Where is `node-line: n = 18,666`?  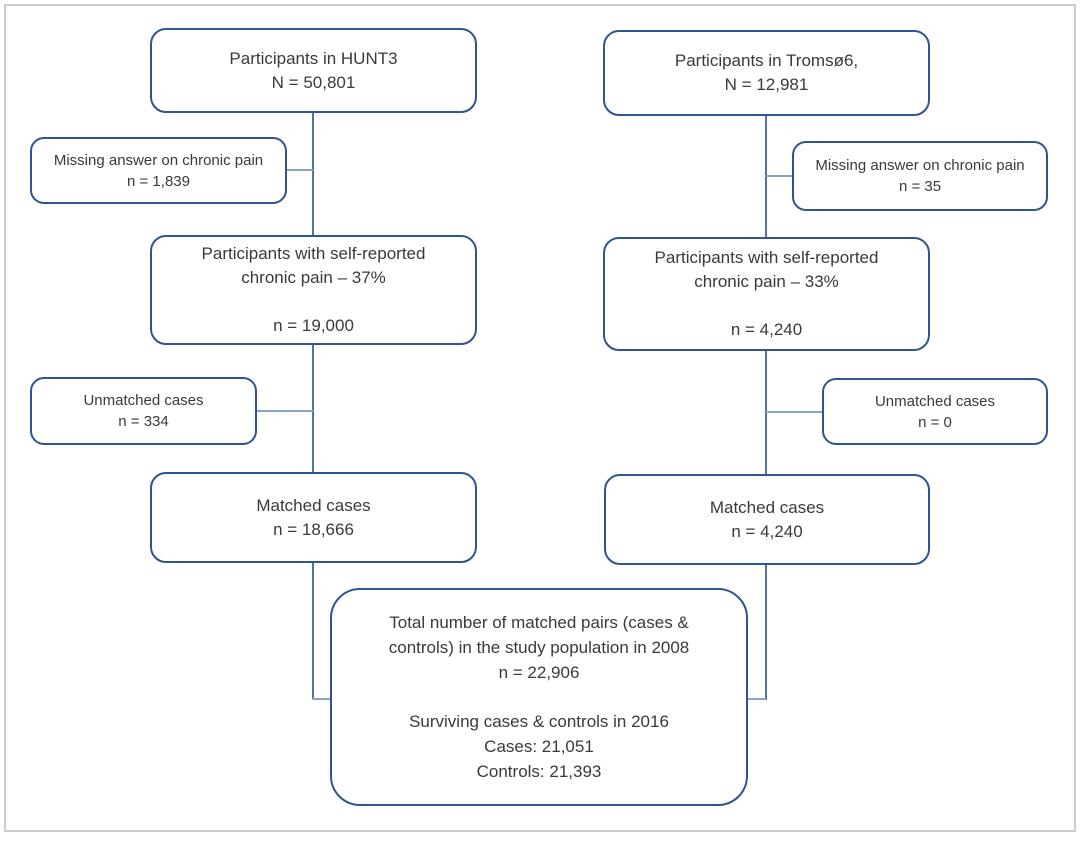 node-line: n = 18,666 is located at coordinates (313, 529).